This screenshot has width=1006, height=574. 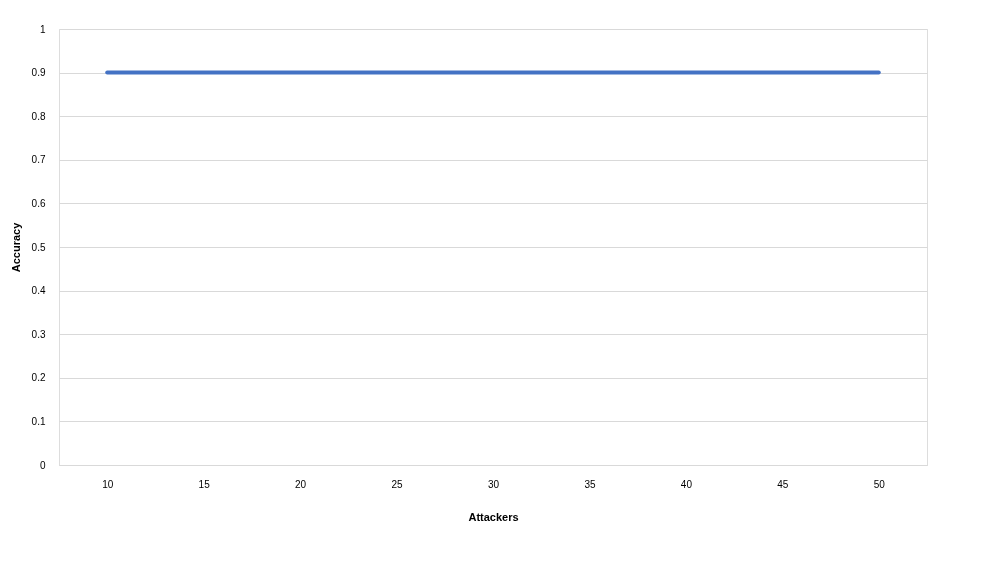 I want to click on y-tick-label: 0.7, so click(x=38, y=160).